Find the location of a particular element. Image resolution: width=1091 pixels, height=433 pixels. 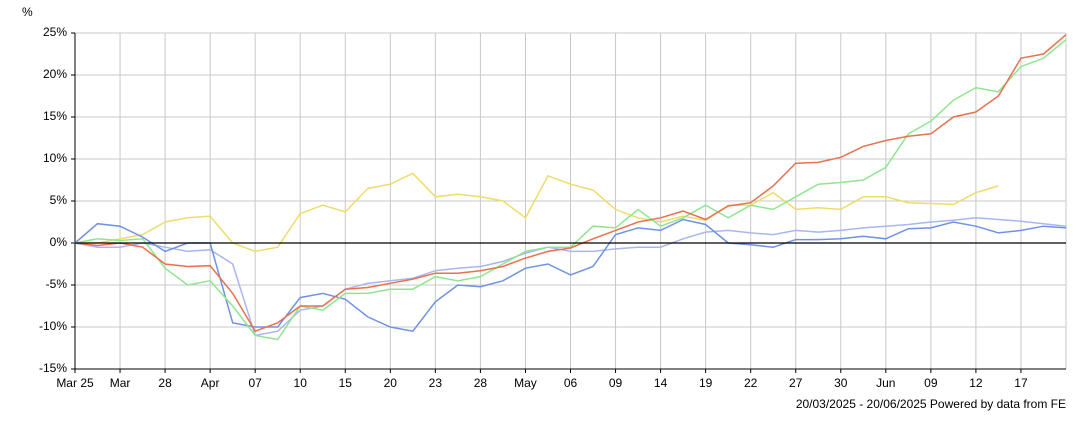

x-tick-label: 15 is located at coordinates (346, 383).